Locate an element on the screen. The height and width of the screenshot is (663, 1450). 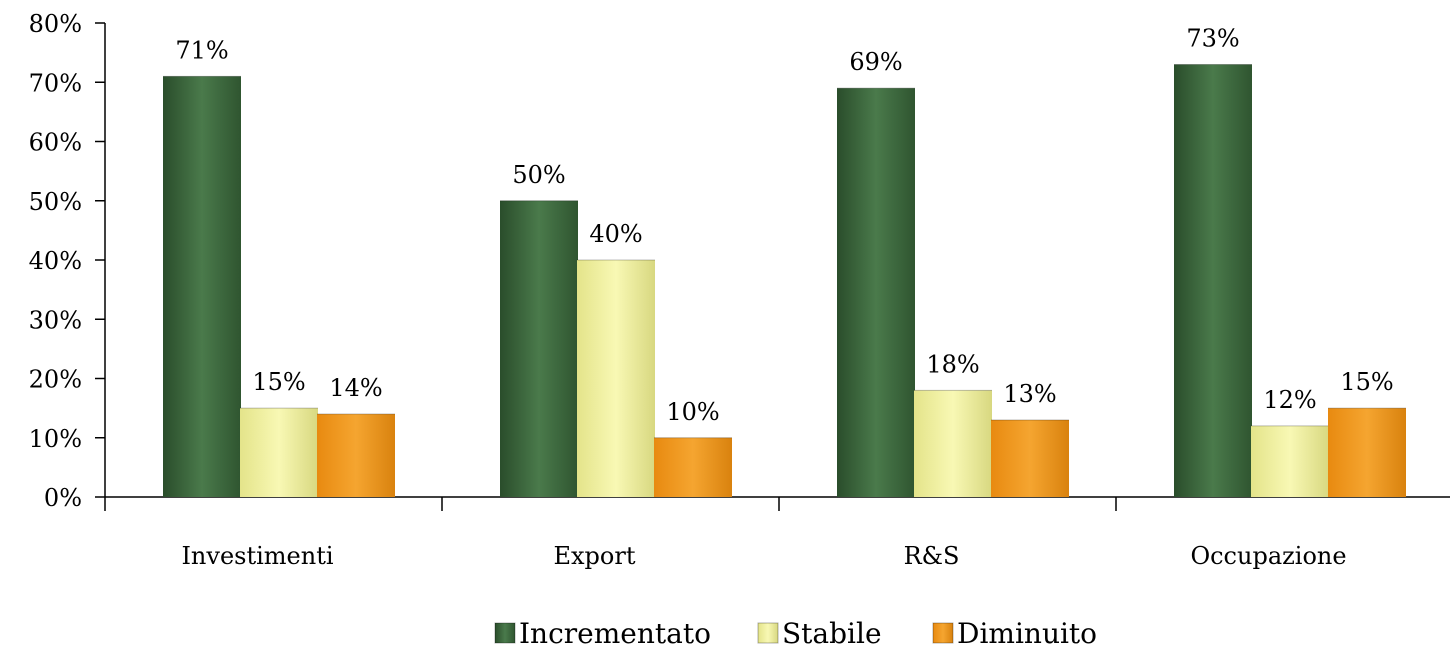
legend-label-diminuito: Diminuito is located at coordinates (1027, 633).